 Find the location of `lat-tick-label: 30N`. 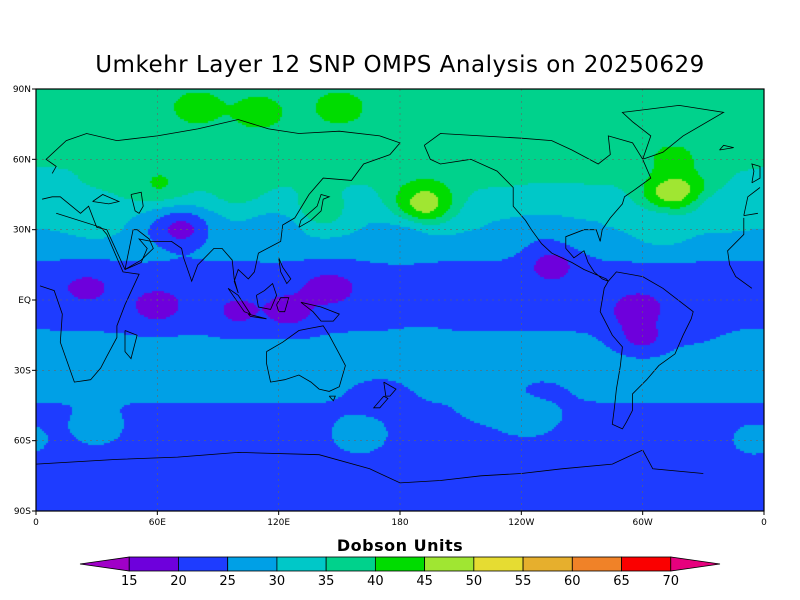

lat-tick-label: 30N is located at coordinates (22, 231).